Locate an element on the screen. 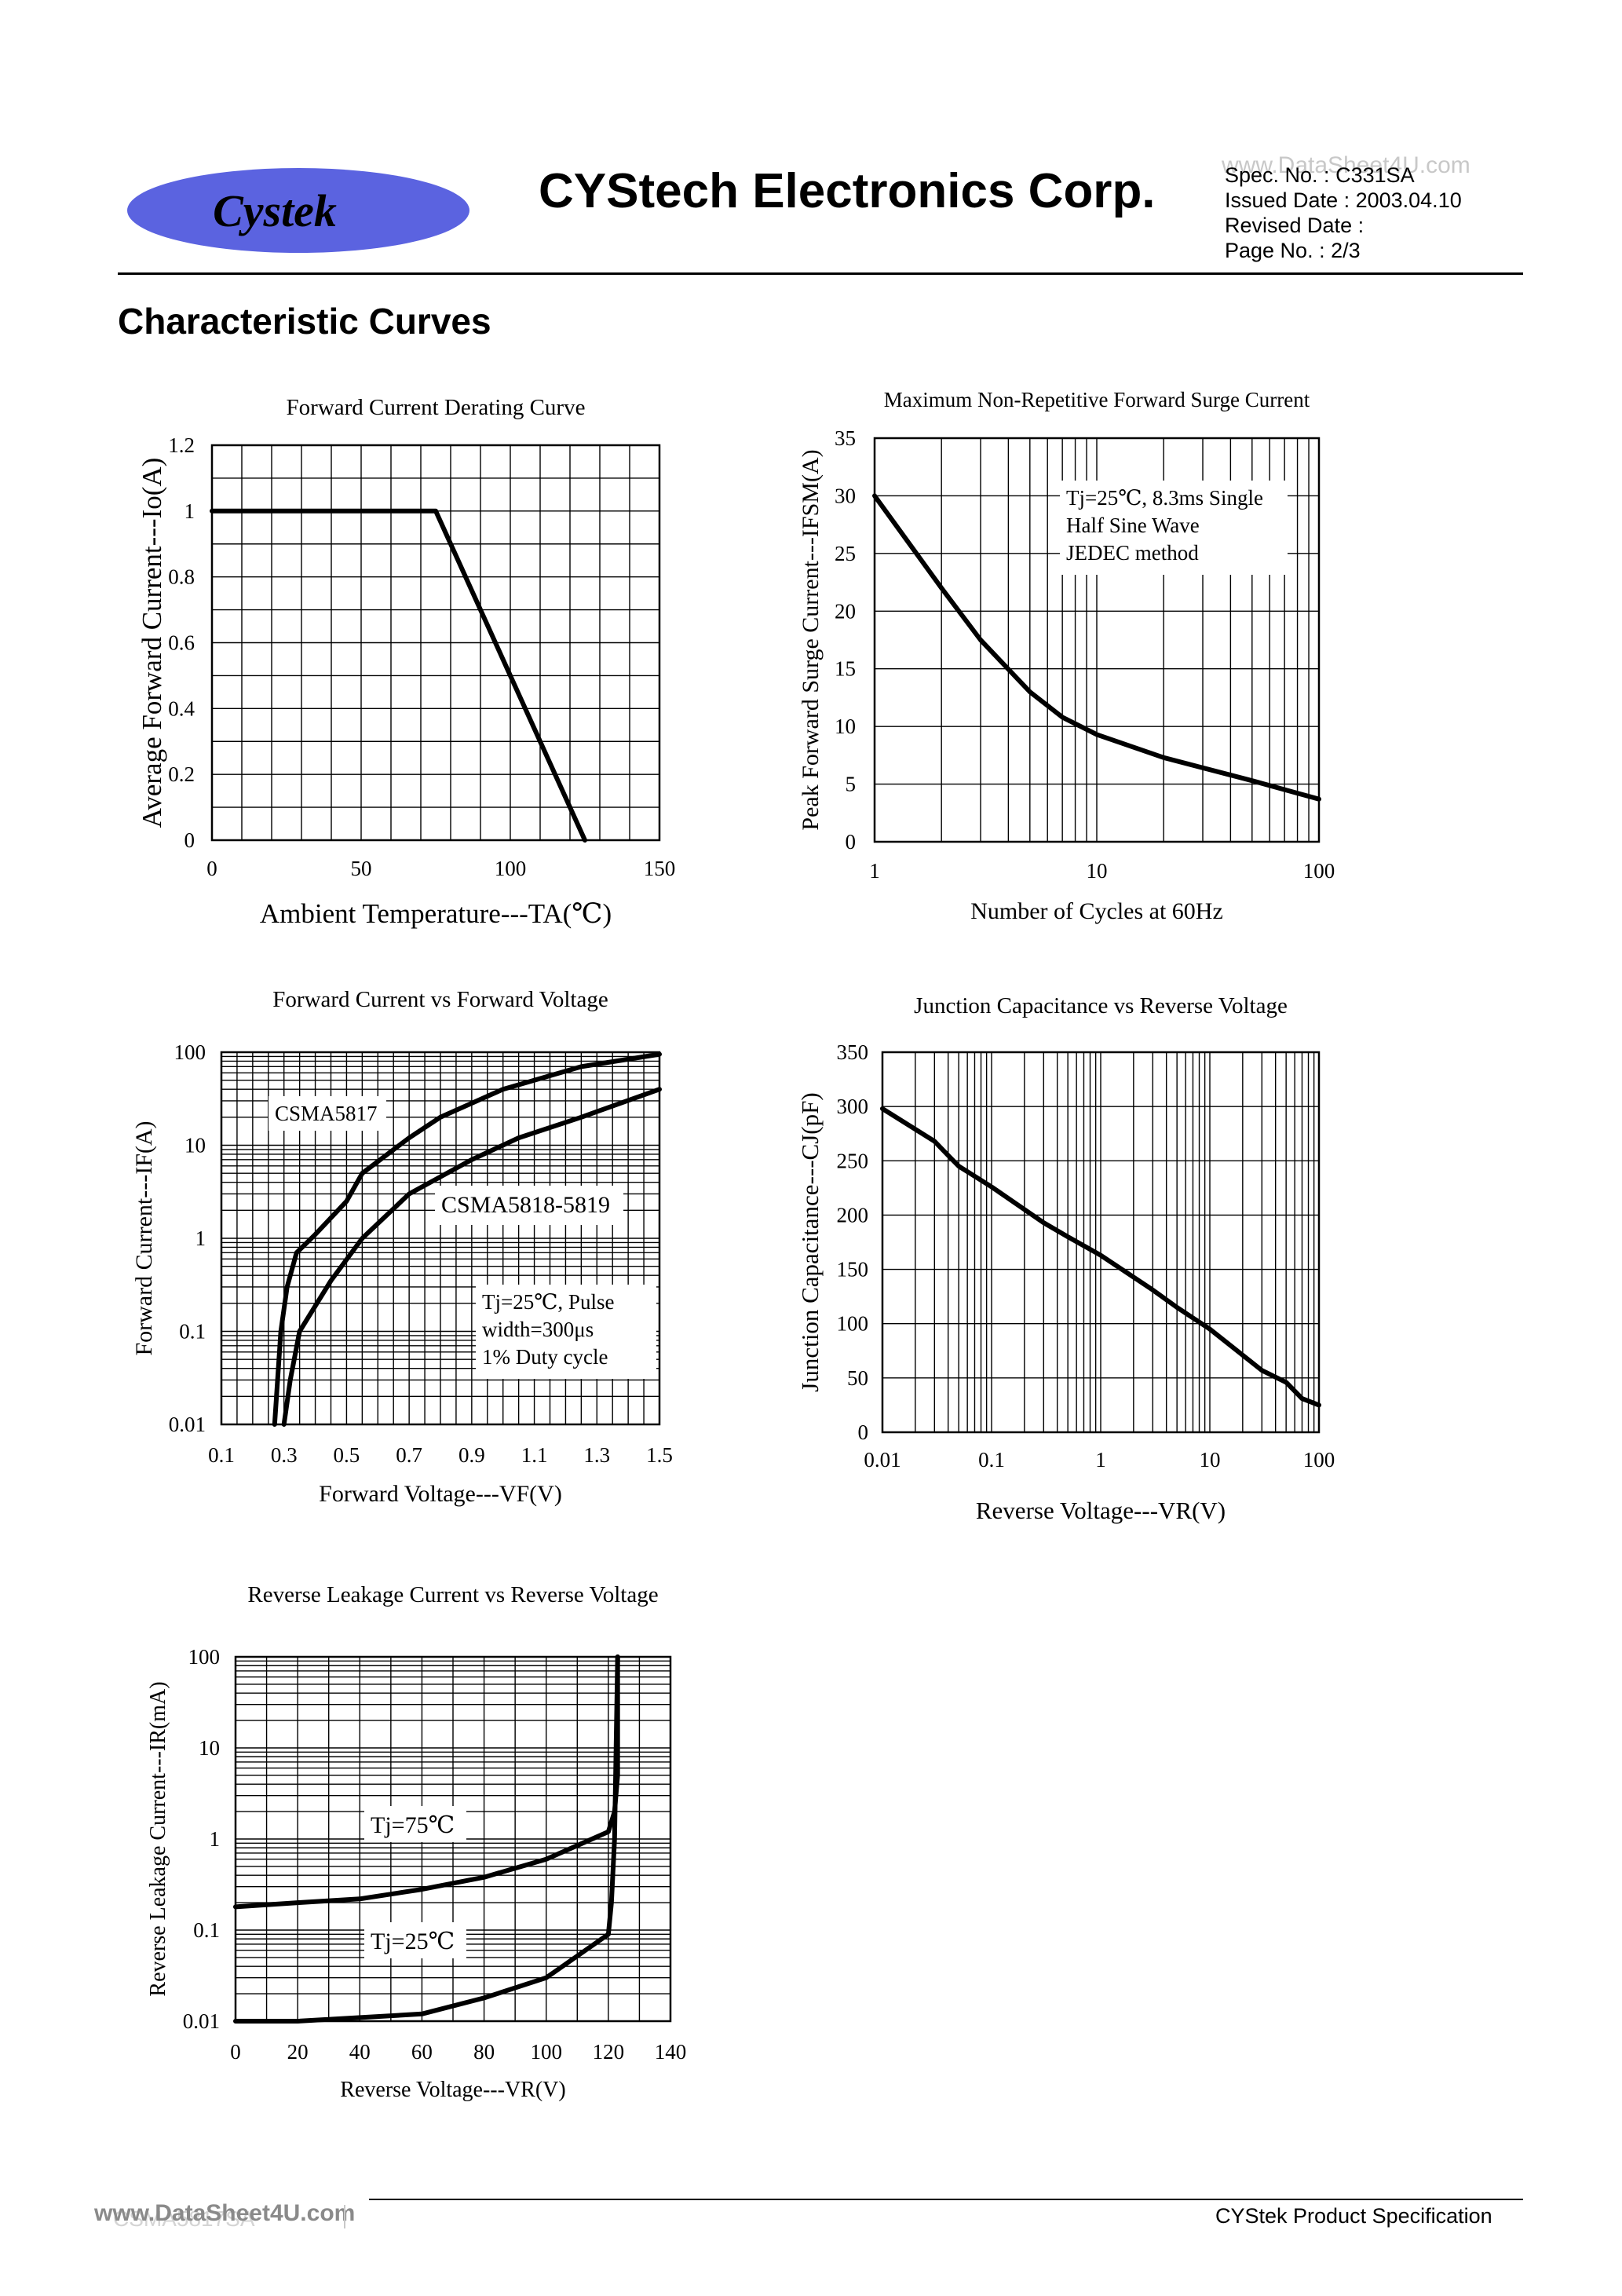  y-tick-label: 0.2 is located at coordinates (181, 774).